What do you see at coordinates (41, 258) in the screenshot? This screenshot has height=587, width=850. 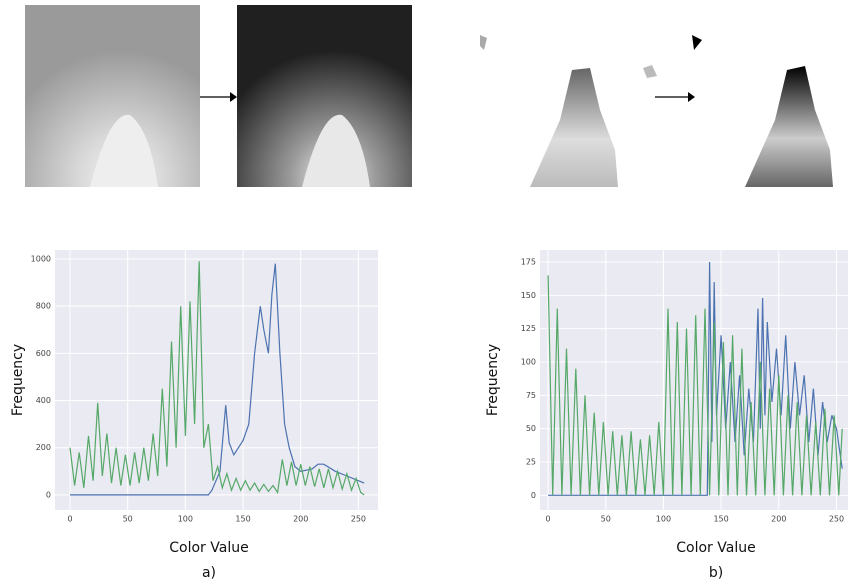 I see `y-tick-label: 1000` at bounding box center [41, 258].